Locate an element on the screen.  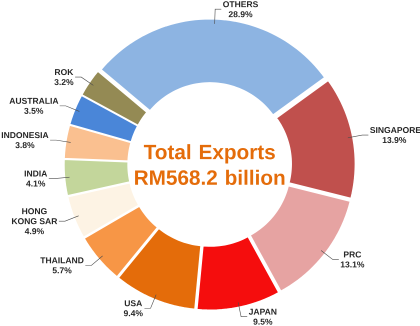
slice-label: HONG KONG SAR is located at coordinates (35, 216).